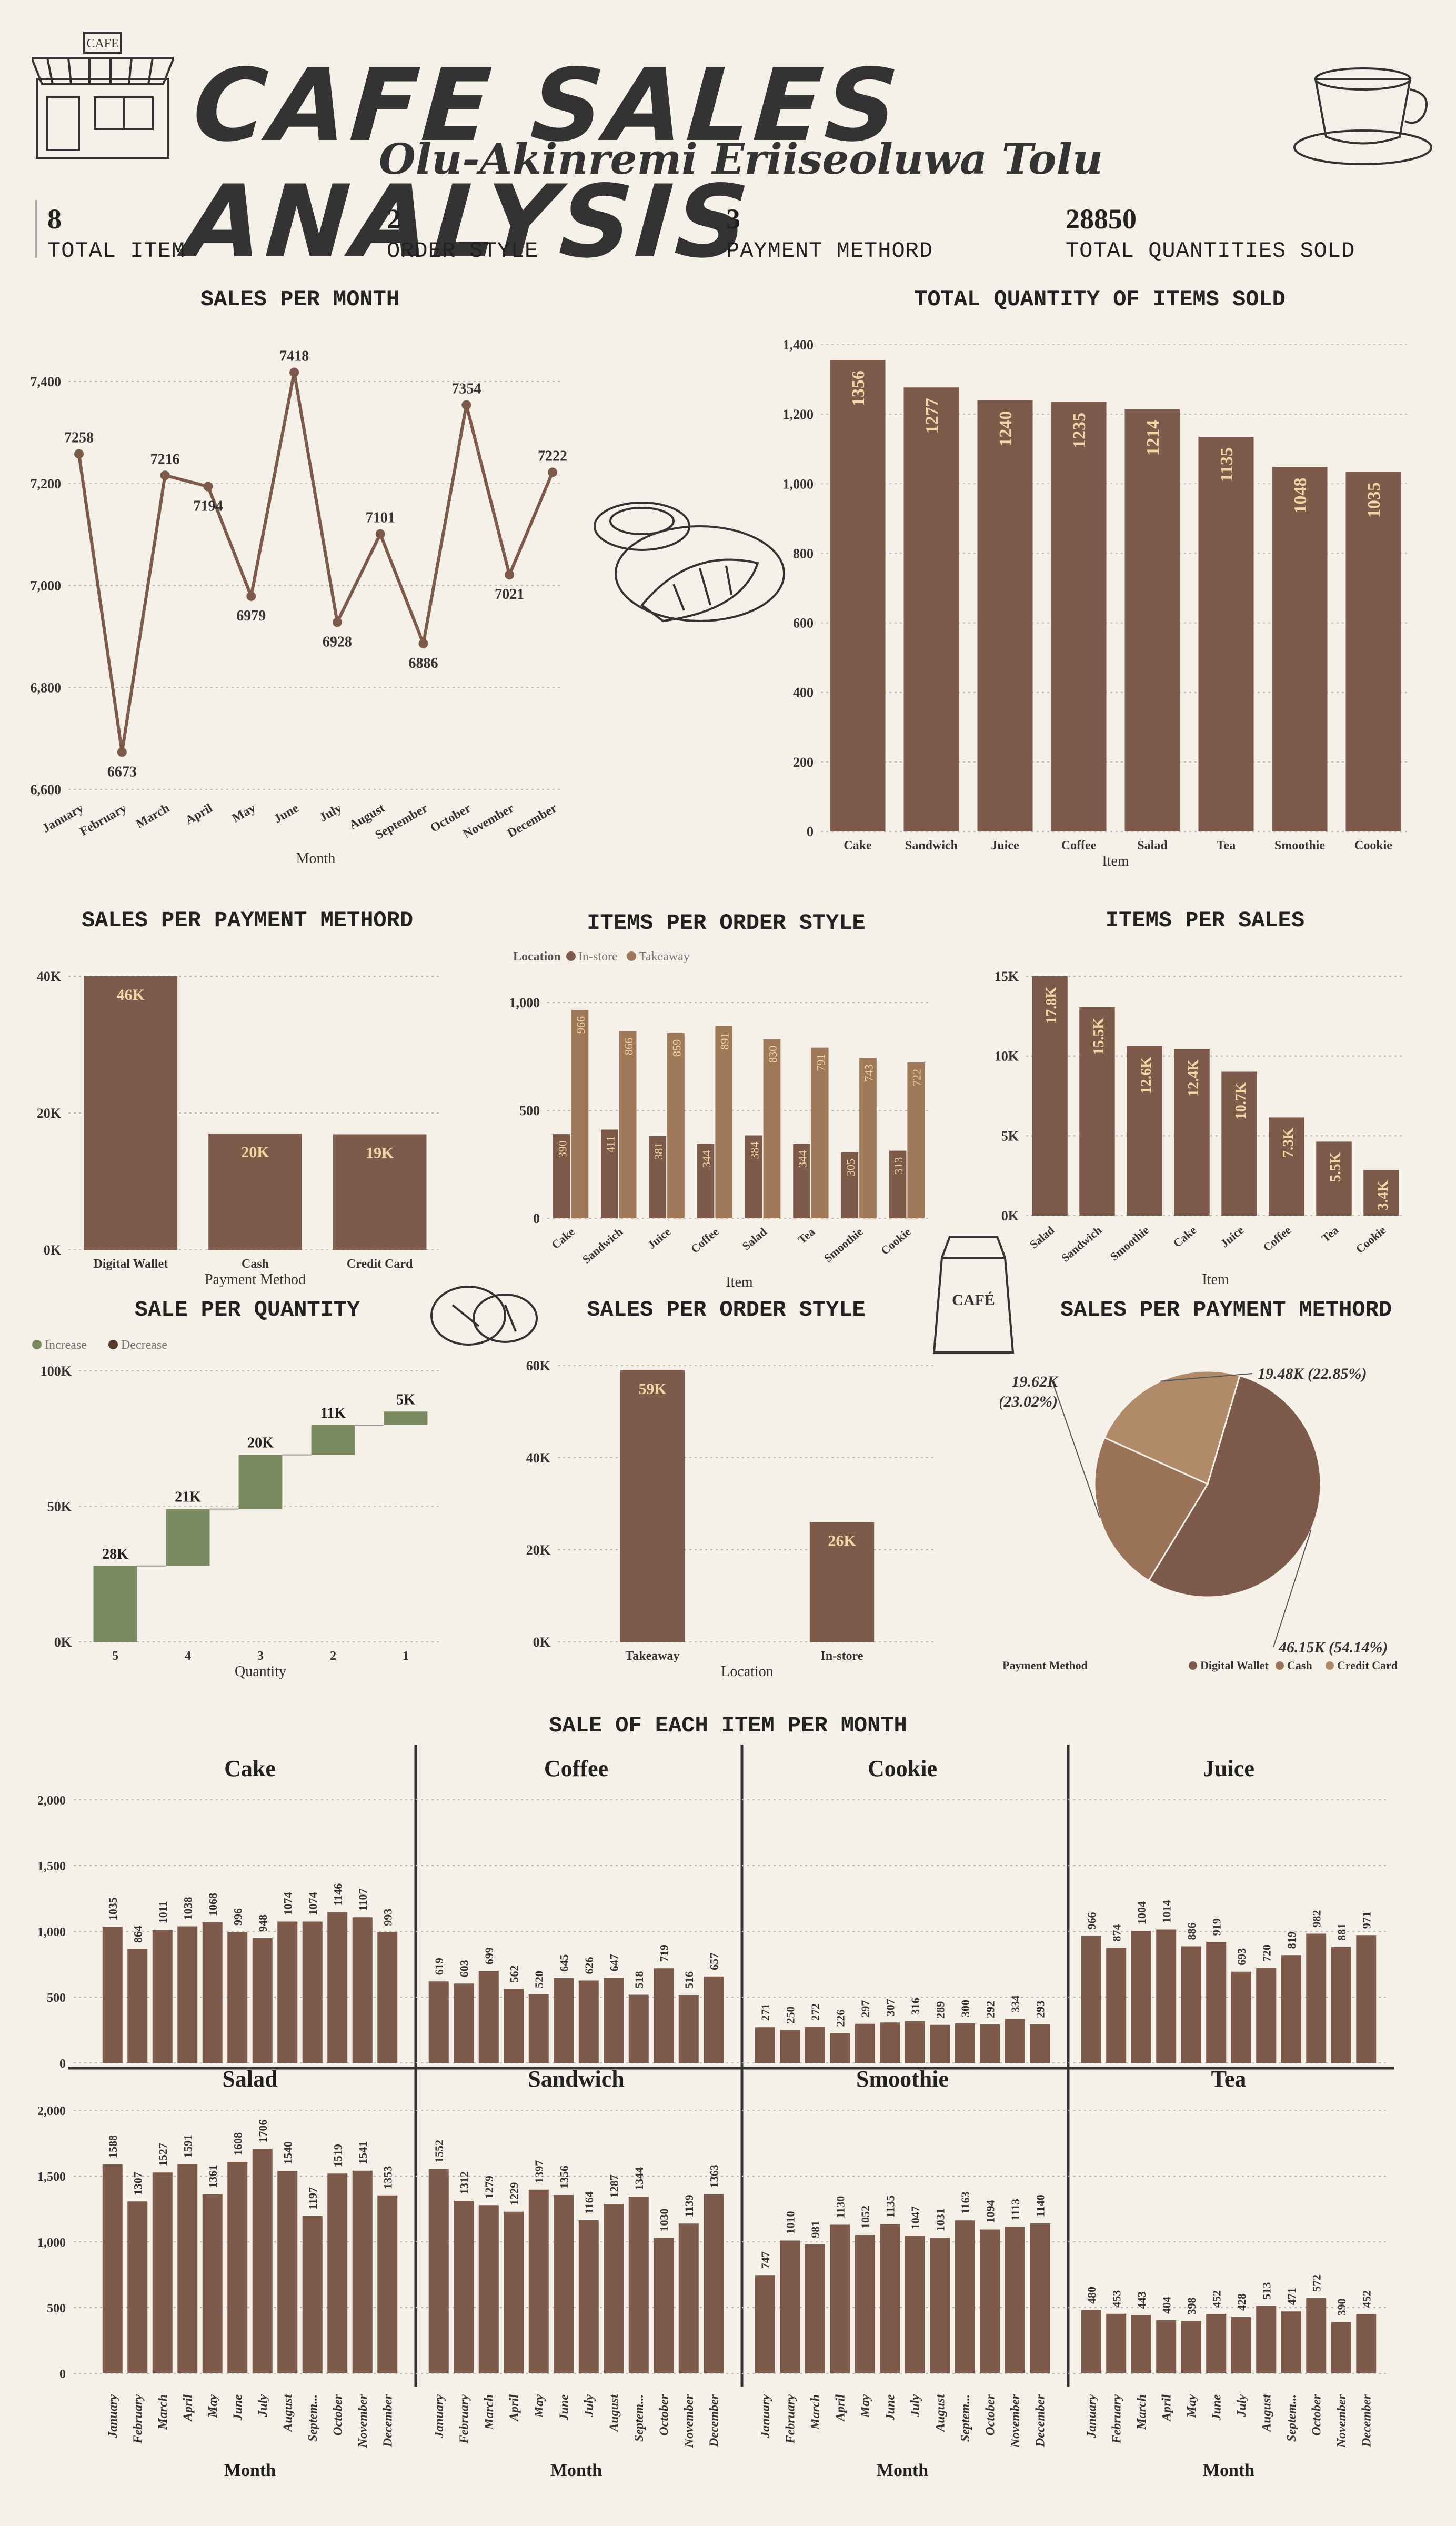 This screenshot has width=1456, height=2526. What do you see at coordinates (54, 219) in the screenshot?
I see `kpi-value: 8` at bounding box center [54, 219].